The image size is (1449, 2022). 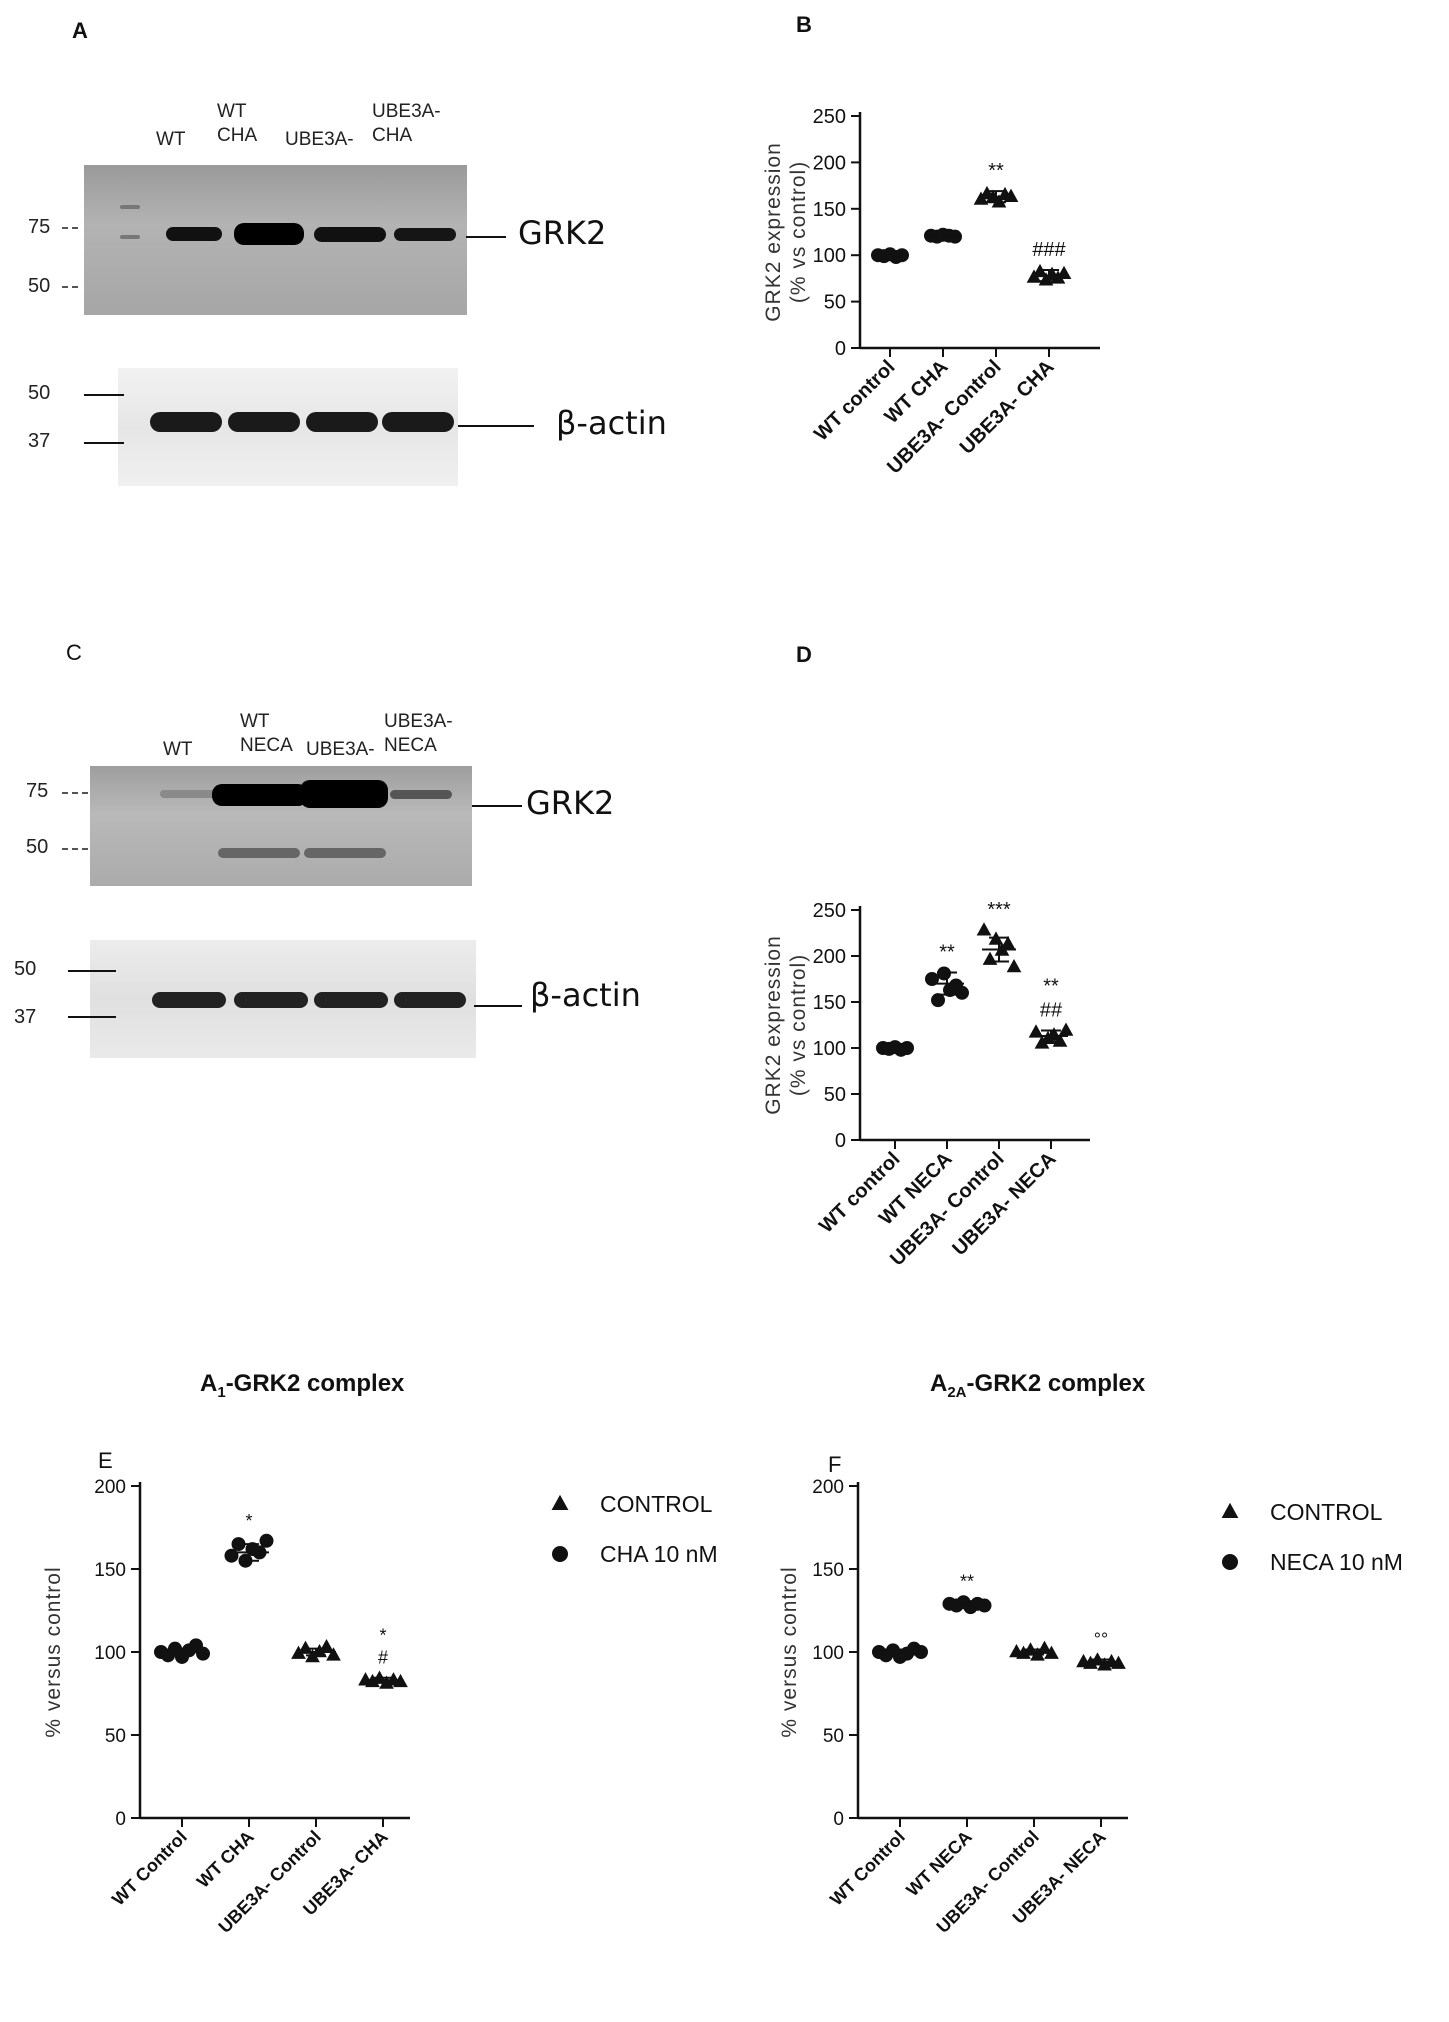 I want to click on marker-50-a: 50, so click(x=39, y=286).